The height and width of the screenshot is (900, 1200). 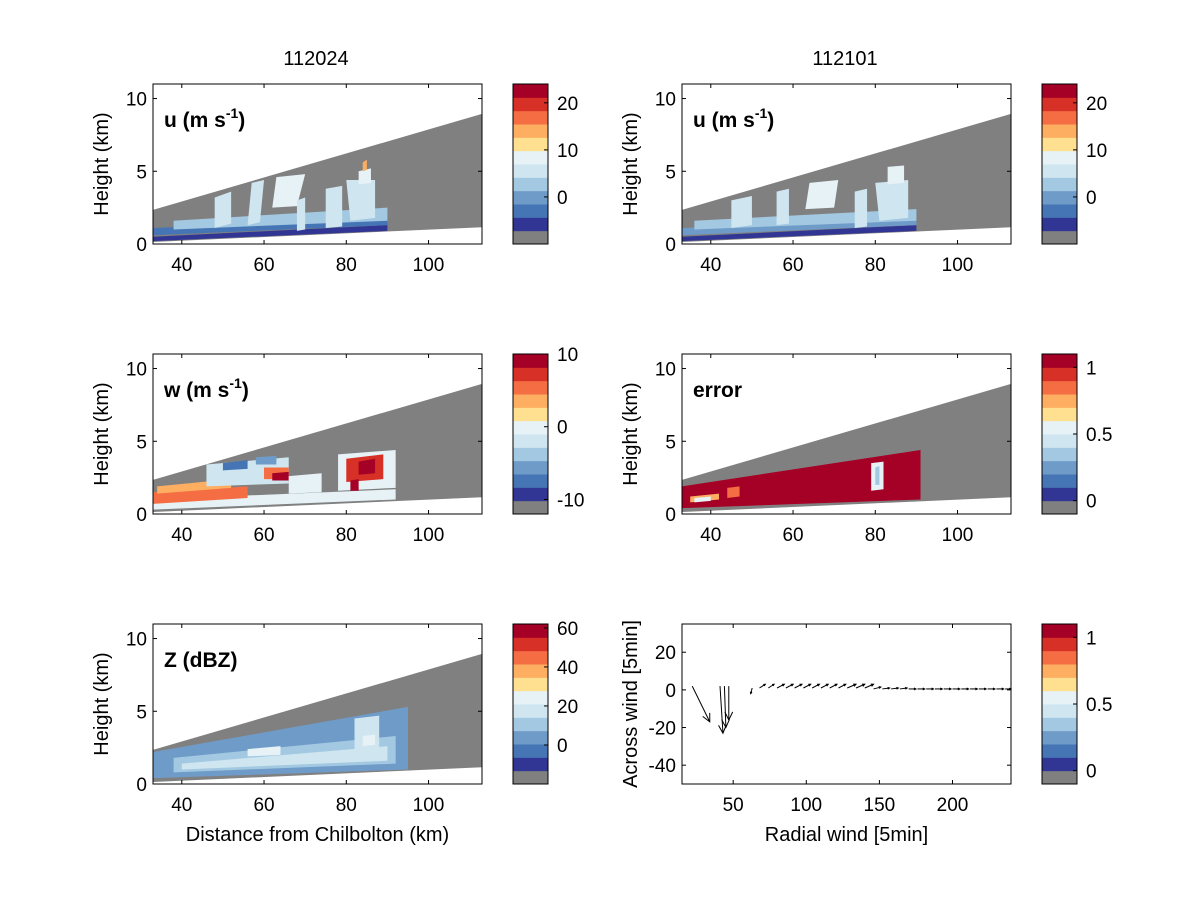 I want to click on x-tick-label: 80, so click(x=346, y=265).